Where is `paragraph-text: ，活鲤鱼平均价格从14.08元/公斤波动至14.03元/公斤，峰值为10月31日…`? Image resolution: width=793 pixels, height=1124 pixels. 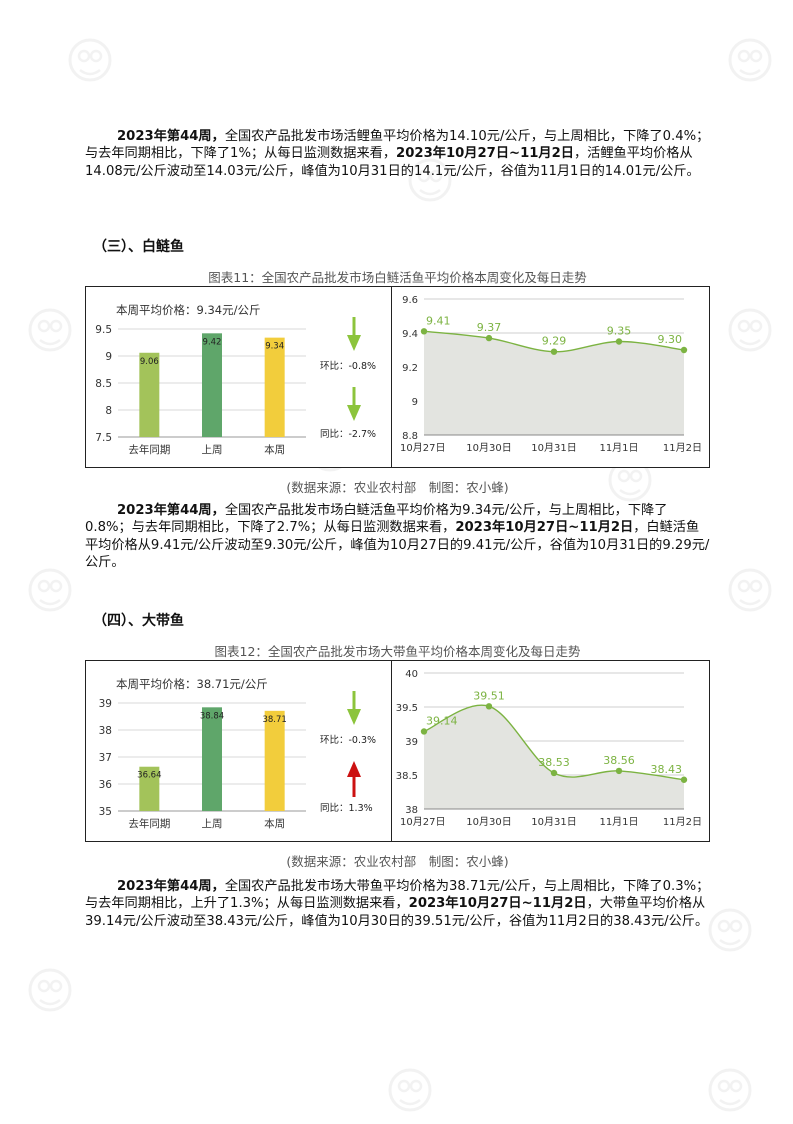
paragraph-text: ，活鲤鱼平均价格从14.08元/公斤波动至14.03元/公斤，峰值为10月31日… is located at coordinates (392, 162).